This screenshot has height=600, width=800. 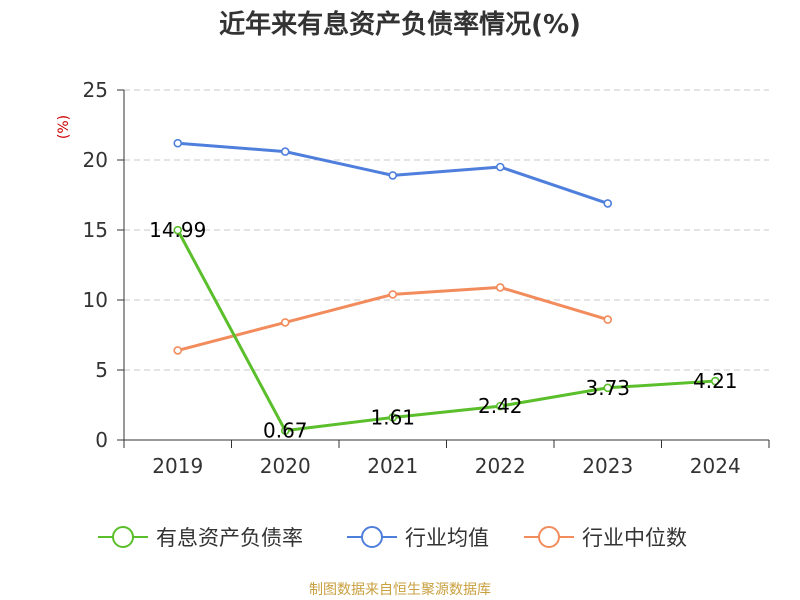 What do you see at coordinates (101, 370) in the screenshot?
I see `y-tick-label: 5` at bounding box center [101, 370].